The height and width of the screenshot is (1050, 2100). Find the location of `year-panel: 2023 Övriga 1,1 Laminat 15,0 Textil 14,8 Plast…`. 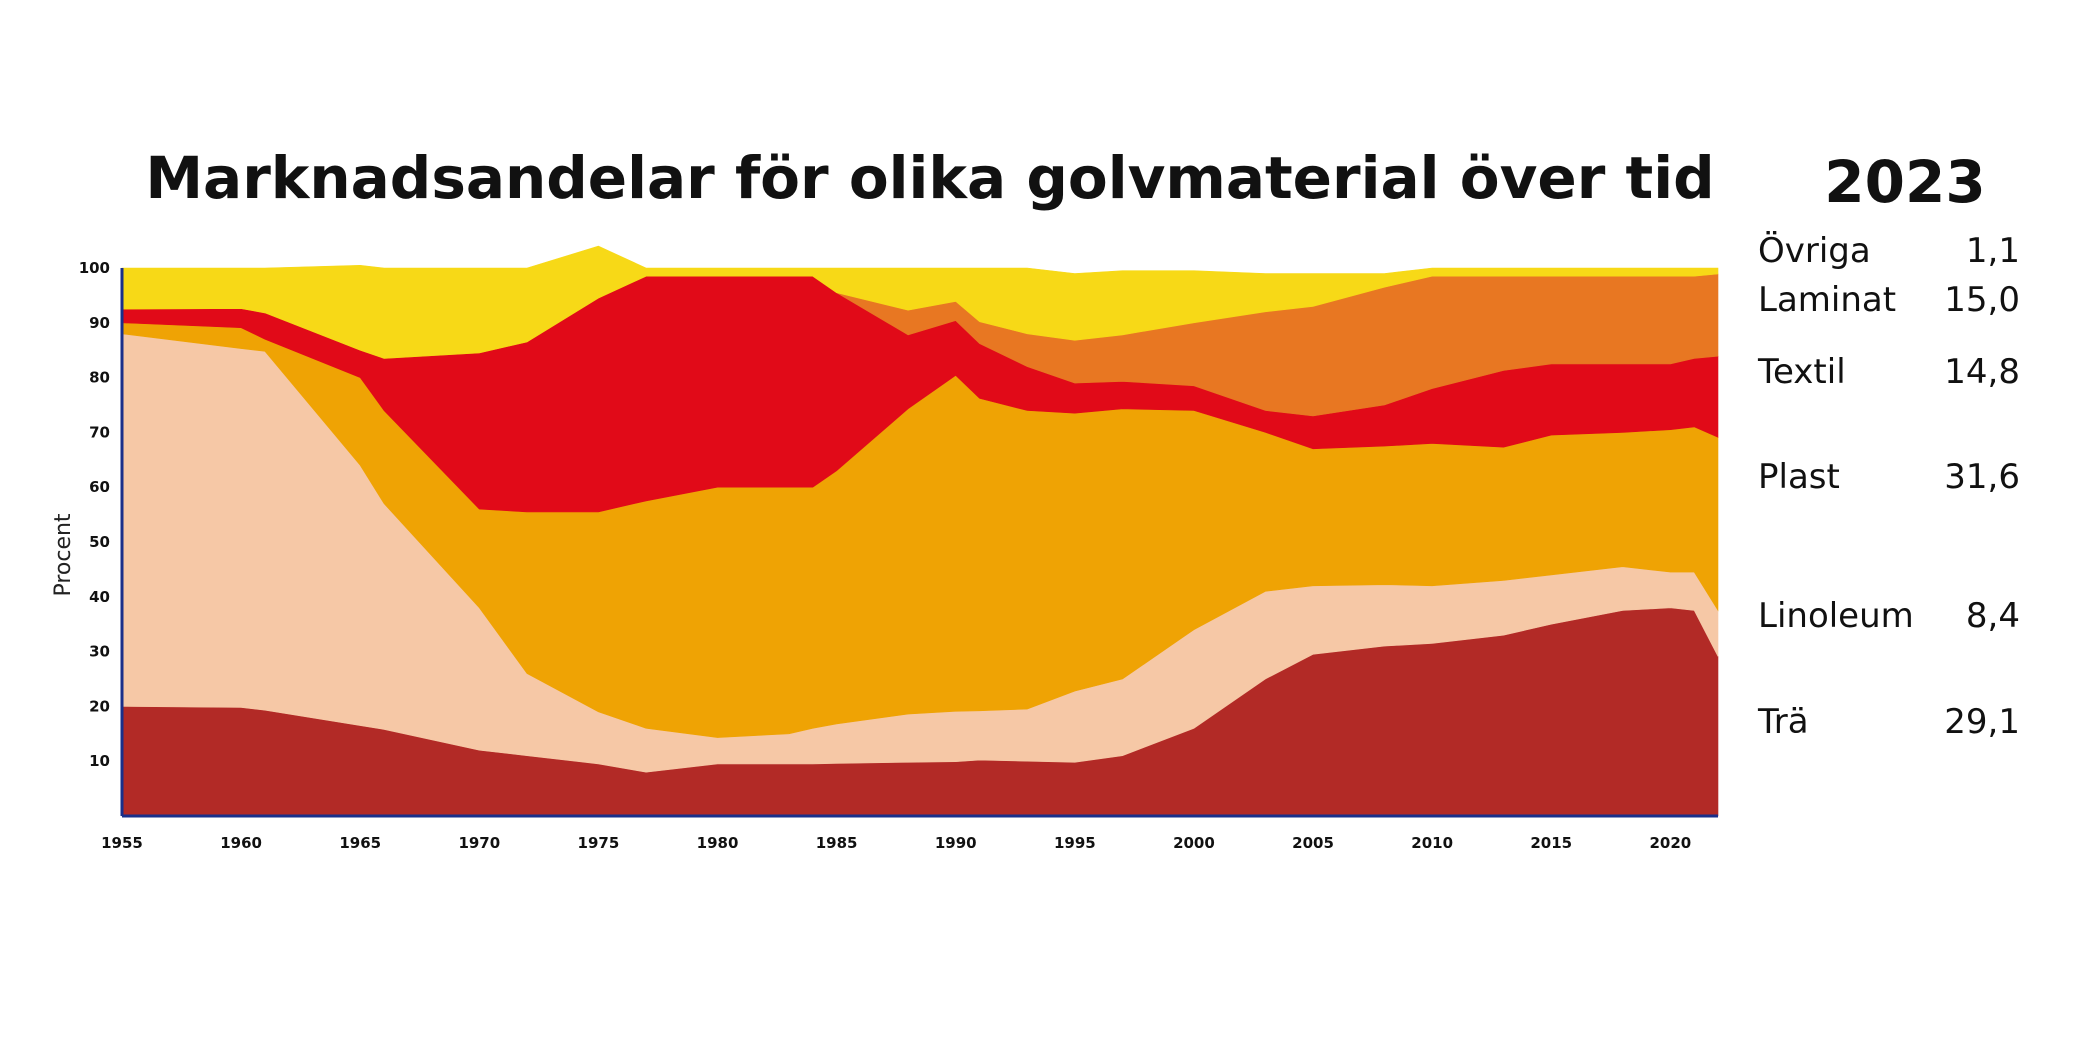

year-panel: 2023 Övriga 1,1 Laminat 15,0 Textil 14,8 Plast… is located at coordinates (1888, 445).